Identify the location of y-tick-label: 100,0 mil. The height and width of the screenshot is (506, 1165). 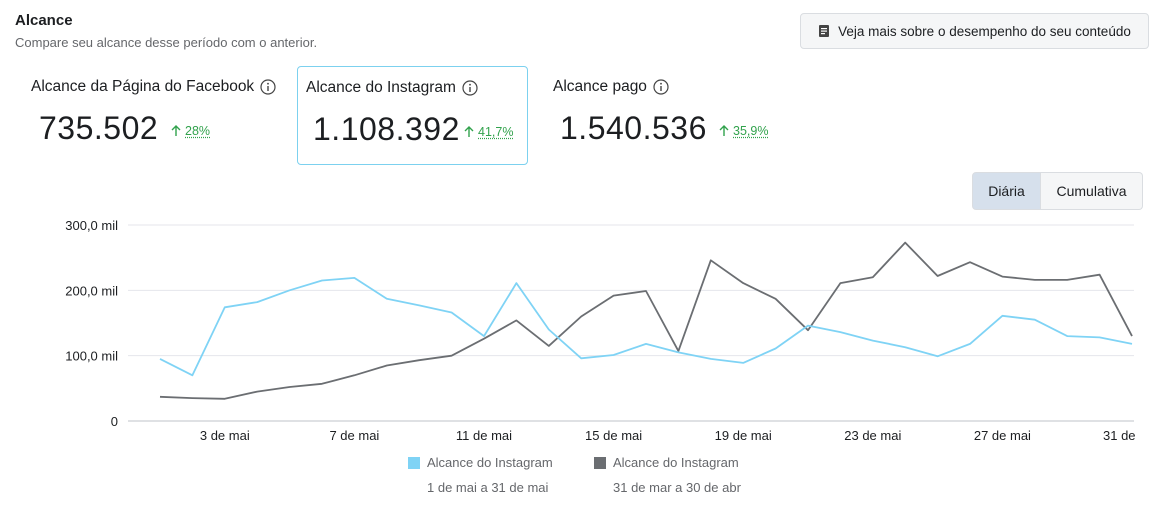
(91, 356).